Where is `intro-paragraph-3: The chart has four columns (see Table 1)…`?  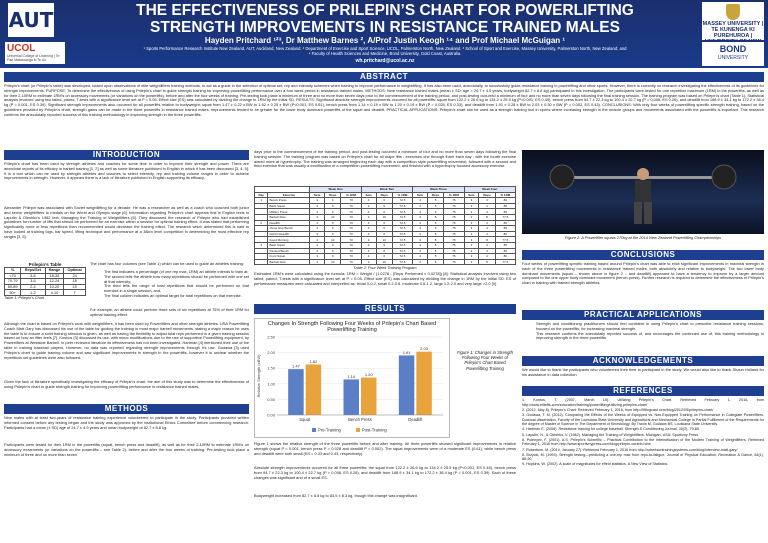 intro-paragraph-3: The chart has four columns (see Table 1)… is located at coordinates (167, 264).